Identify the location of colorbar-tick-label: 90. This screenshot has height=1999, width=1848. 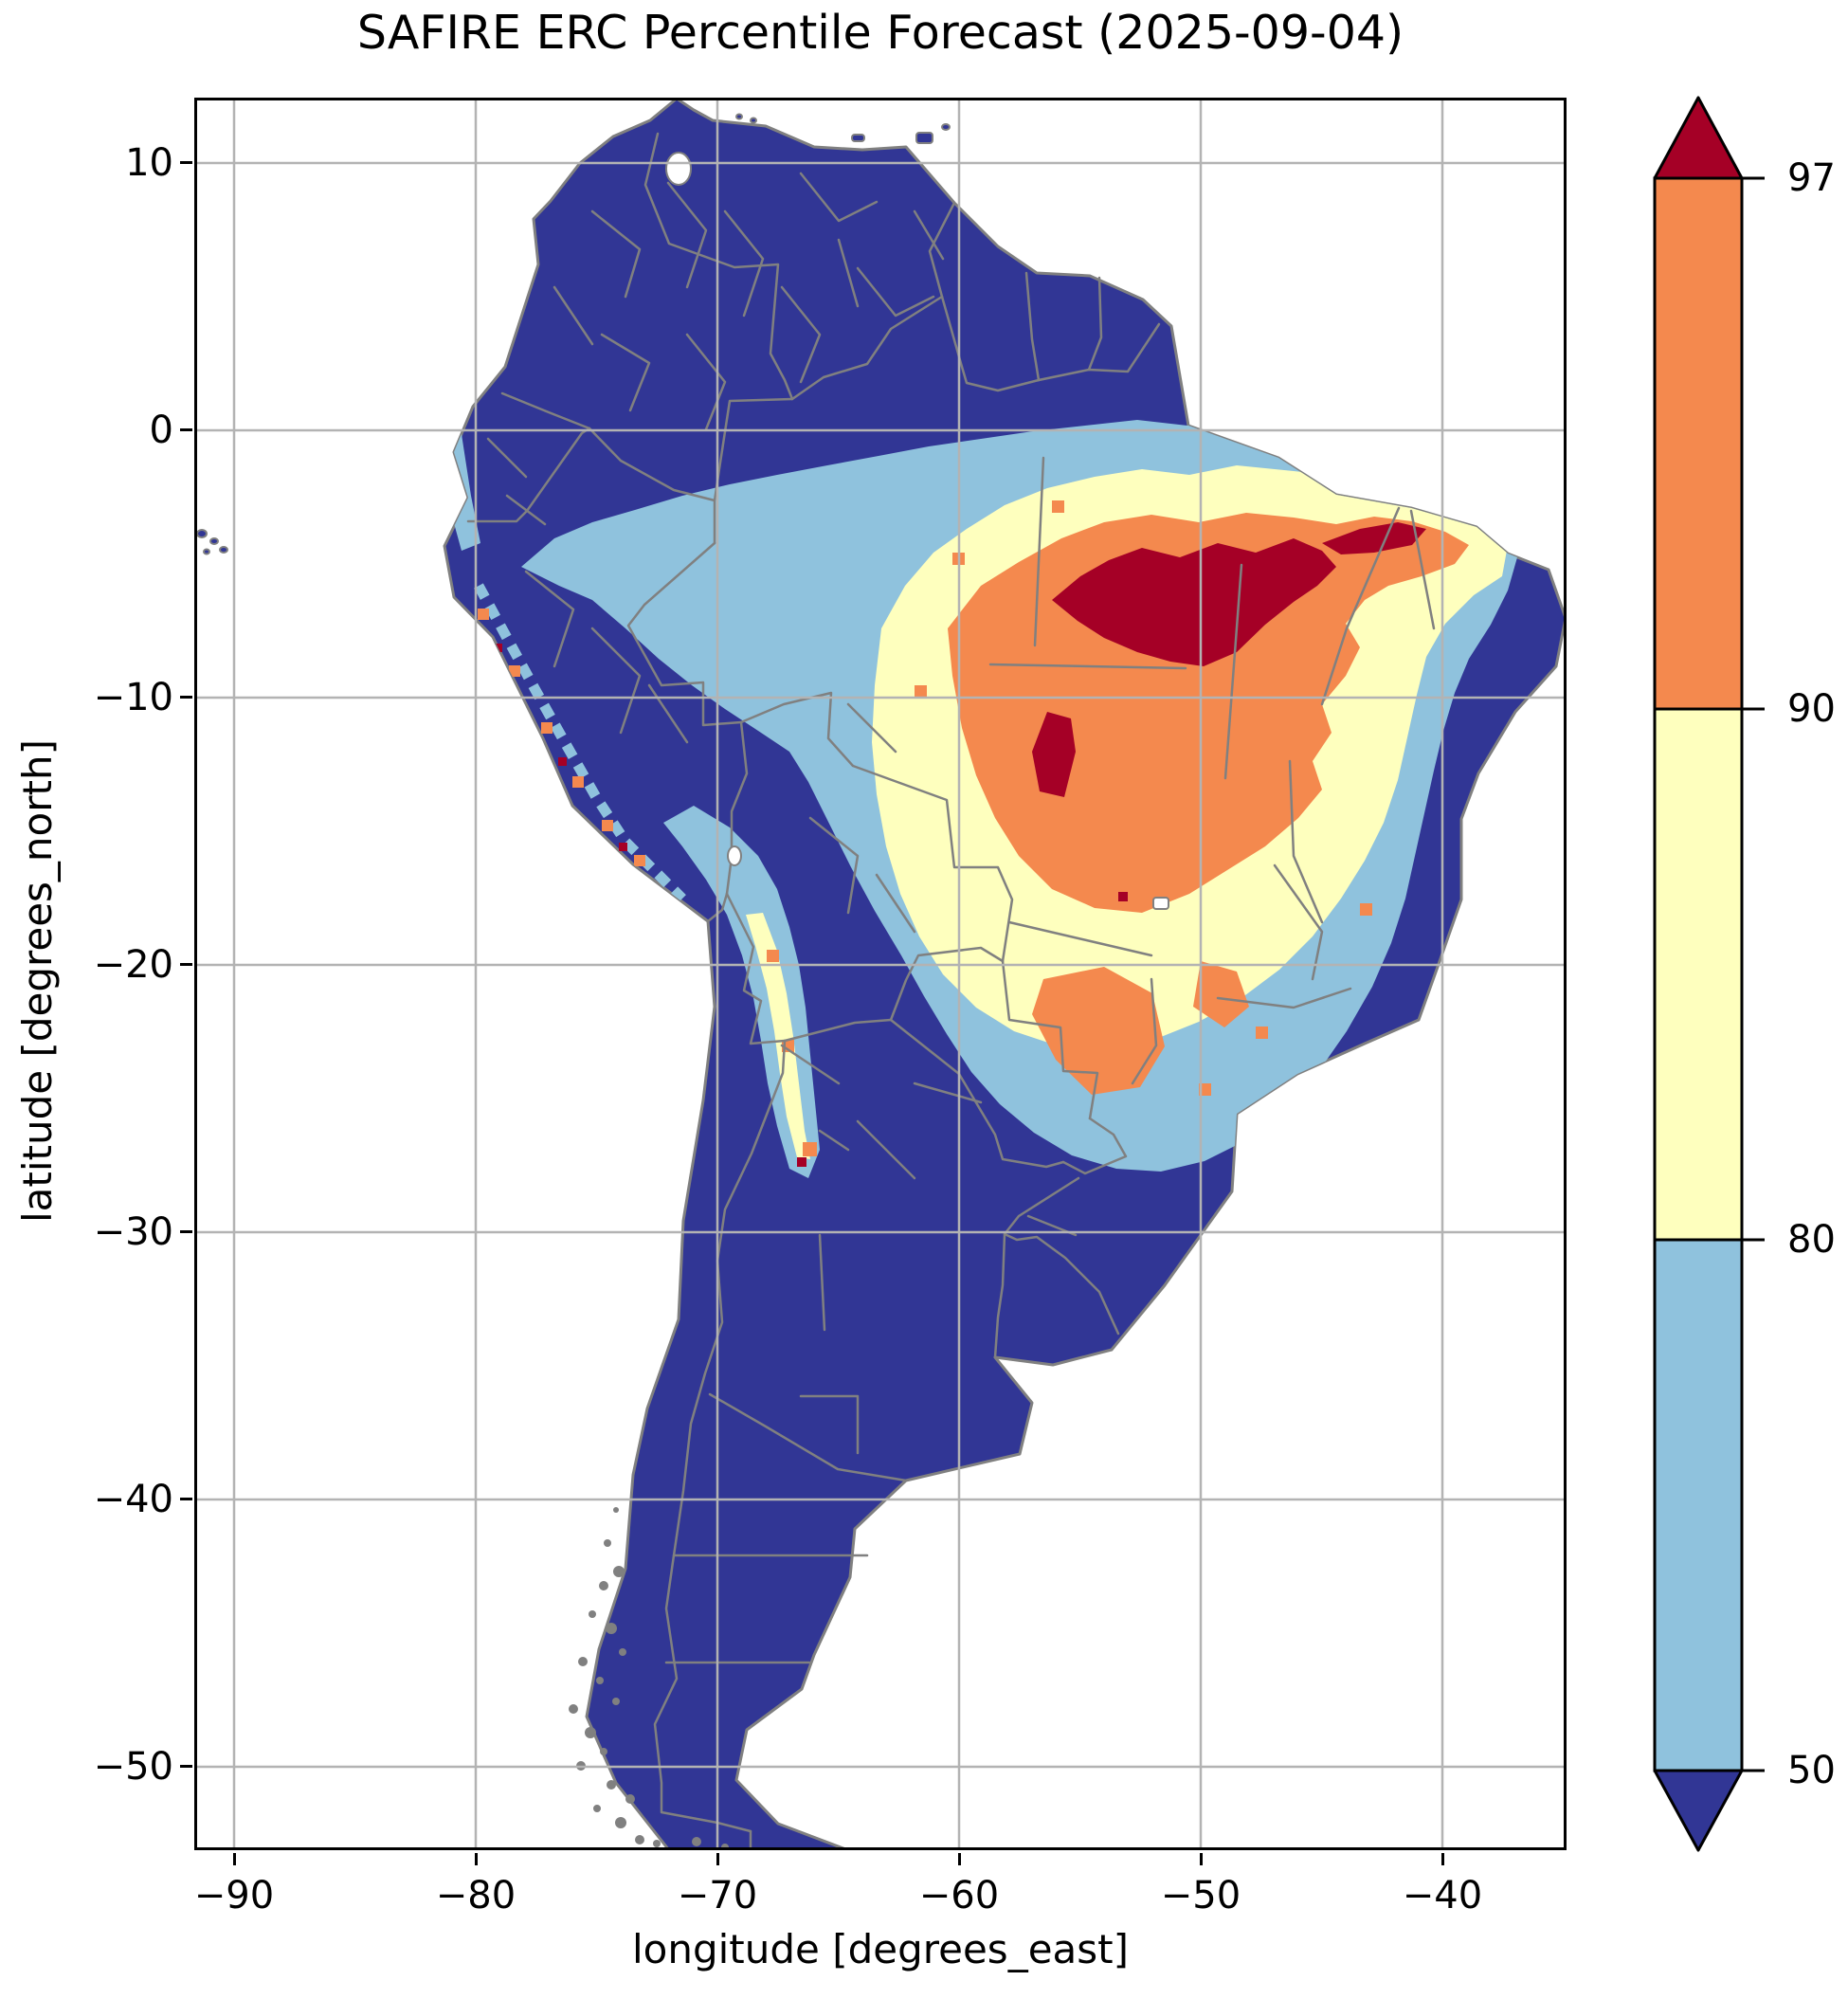
(1812, 709).